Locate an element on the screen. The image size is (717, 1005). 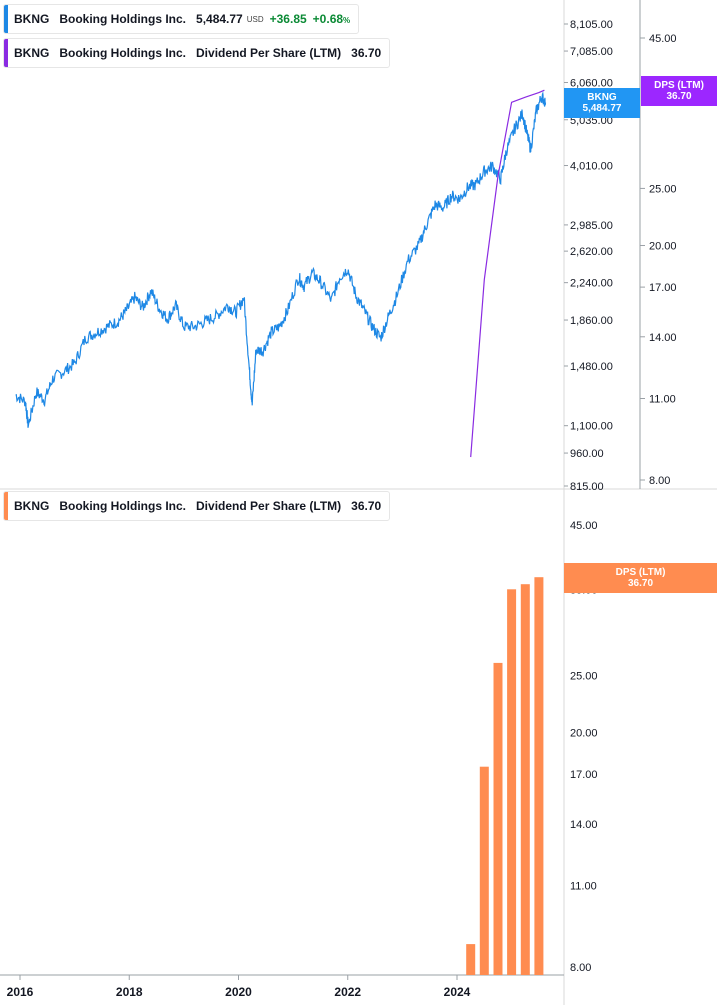
legend-dps-bottom-value: 36.70 is located at coordinates (366, 506).